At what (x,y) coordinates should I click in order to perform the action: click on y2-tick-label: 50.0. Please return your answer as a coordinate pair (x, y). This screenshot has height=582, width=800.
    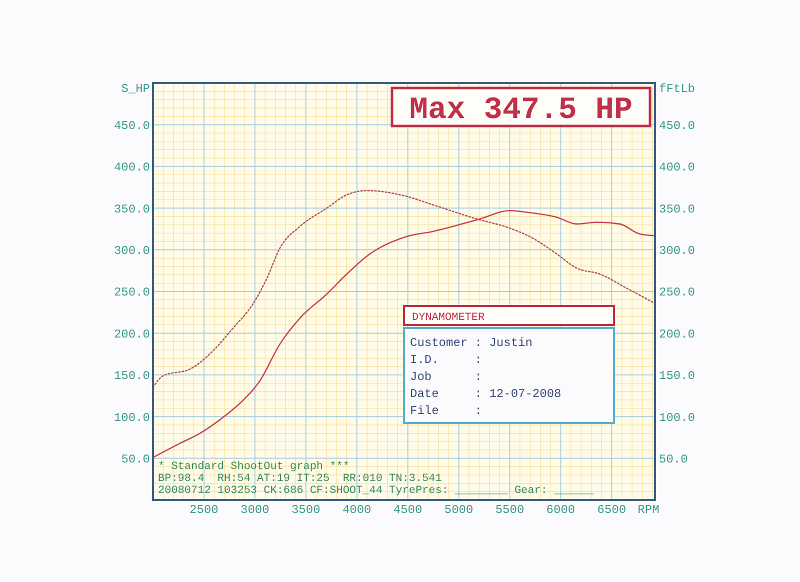
    Looking at the image, I should click on (673, 459).